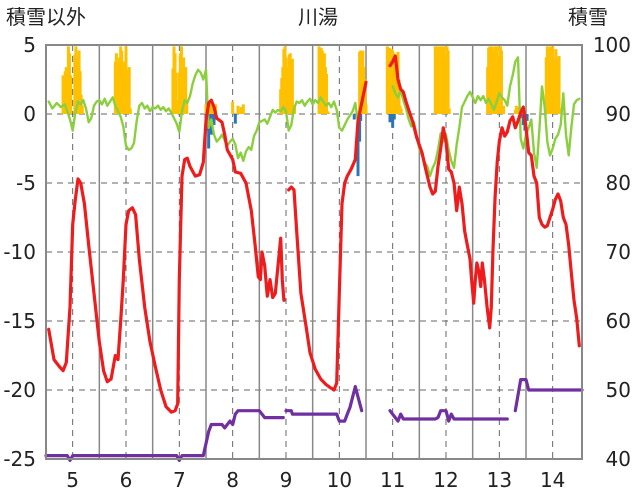 The width and height of the screenshot is (636, 501). I want to click on y-left-tick-label: -25, so click(19, 459).